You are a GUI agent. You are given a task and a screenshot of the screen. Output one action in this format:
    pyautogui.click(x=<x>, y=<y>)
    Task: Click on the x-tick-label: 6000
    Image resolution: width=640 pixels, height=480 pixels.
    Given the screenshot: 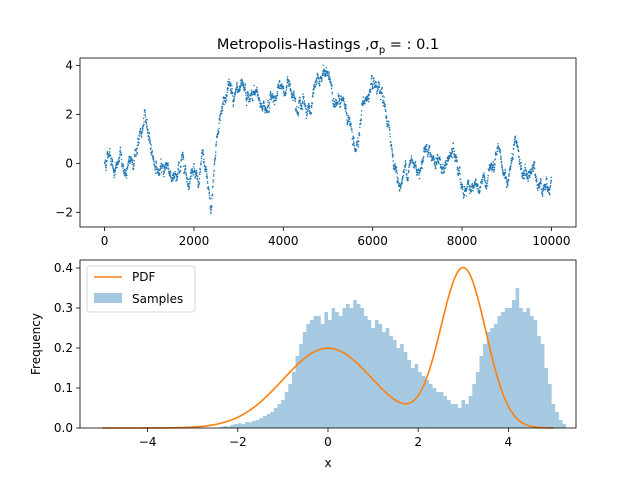 What is the action you would take?
    pyautogui.click(x=372, y=241)
    